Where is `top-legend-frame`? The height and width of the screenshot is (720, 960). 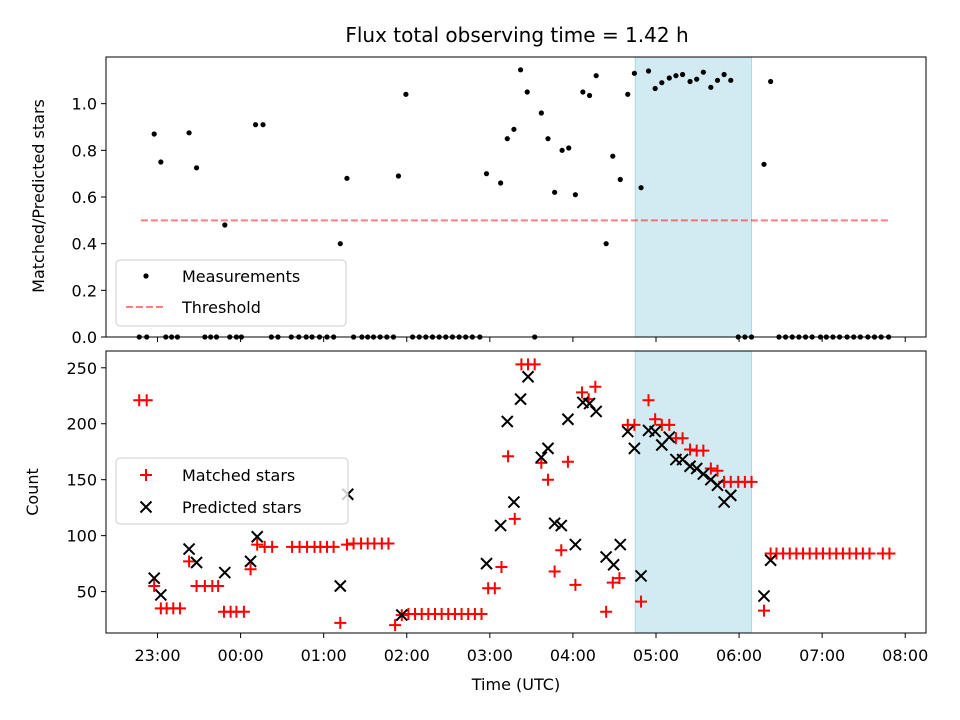 top-legend-frame is located at coordinates (231, 293).